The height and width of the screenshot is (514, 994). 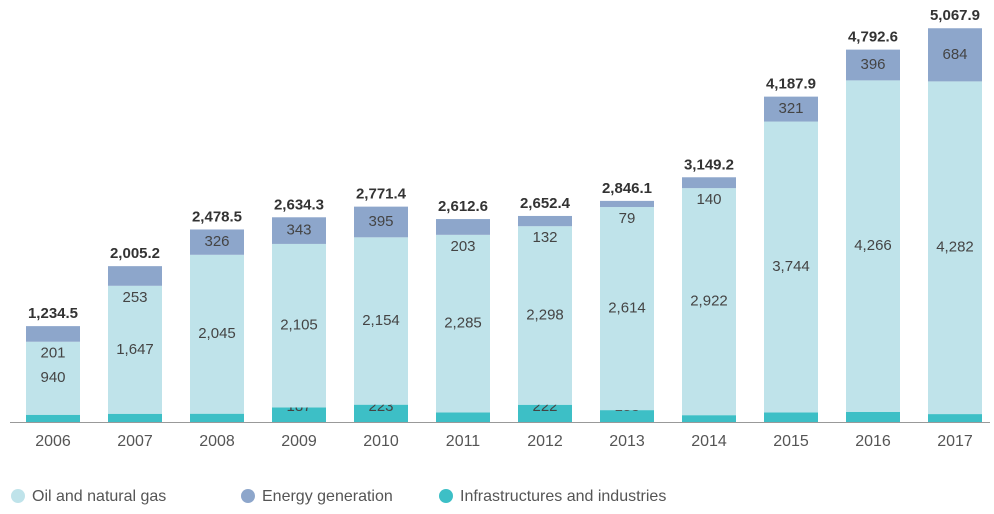 I want to click on segment-label: 326, so click(x=216, y=241).